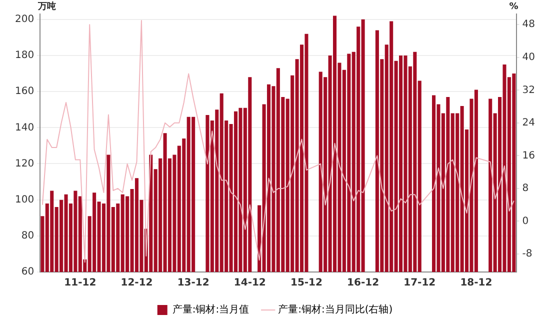  What do you see at coordinates (420, 283) in the screenshot?
I see `x-tick-label: 17-12` at bounding box center [420, 283].